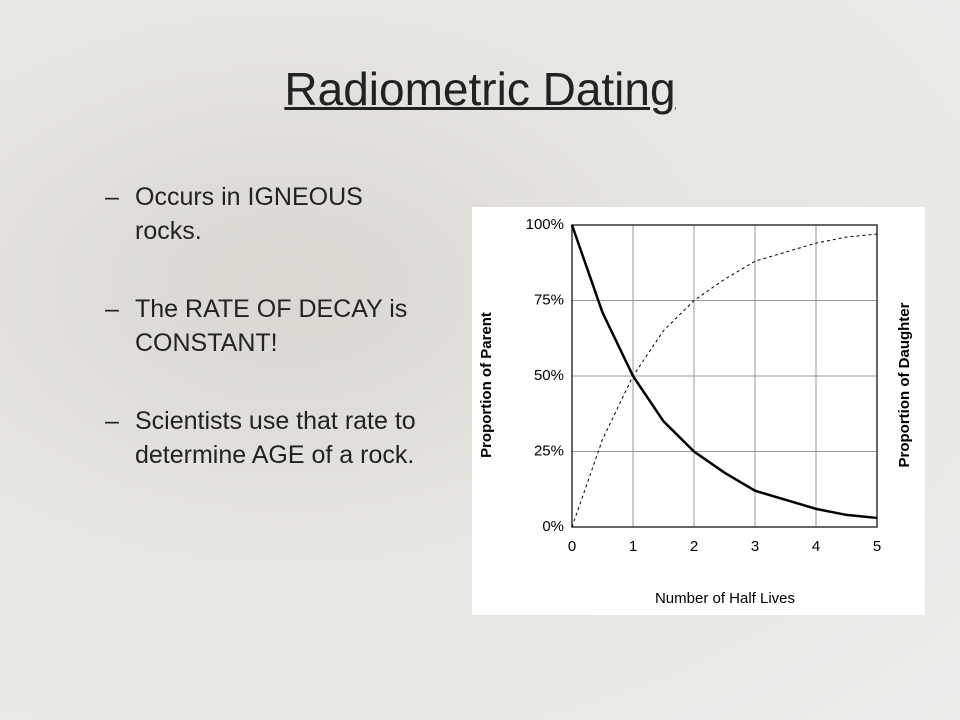 The image size is (960, 720). What do you see at coordinates (549, 375) in the screenshot?
I see `y-tick-label: 50%` at bounding box center [549, 375].